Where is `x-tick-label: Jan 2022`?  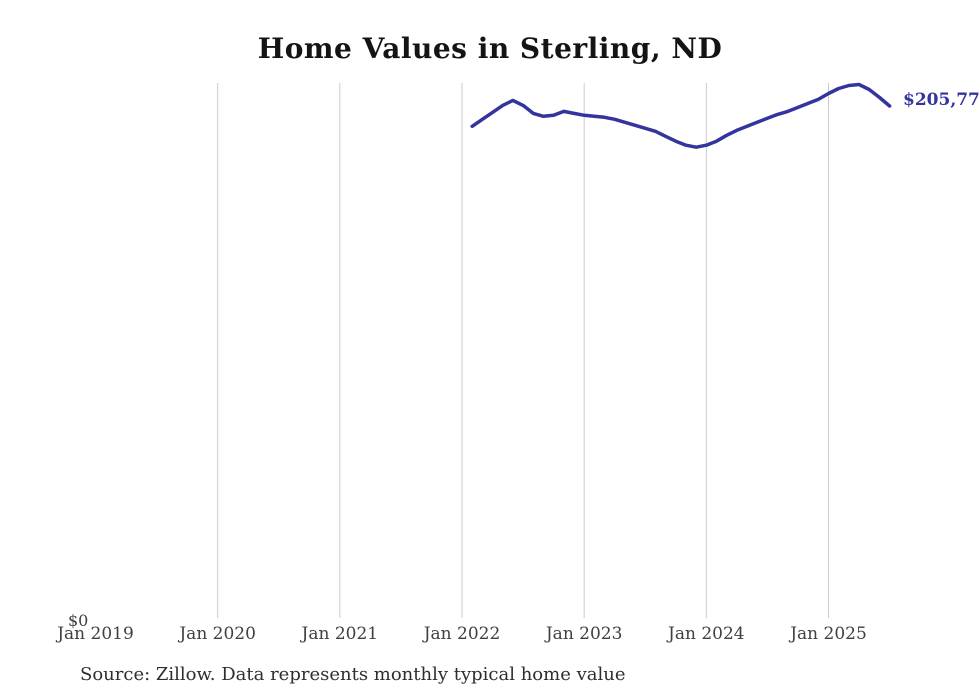 x-tick-label: Jan 2022 is located at coordinates (462, 634).